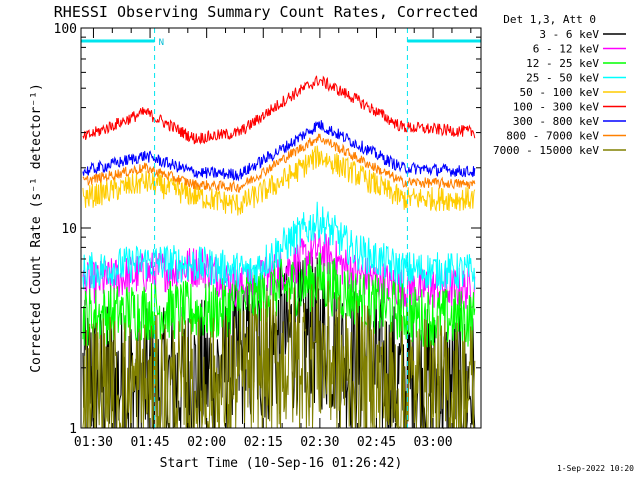  What do you see at coordinates (560, 92) in the screenshot?
I see `legend-label: 50 - 100 keV` at bounding box center [560, 92].